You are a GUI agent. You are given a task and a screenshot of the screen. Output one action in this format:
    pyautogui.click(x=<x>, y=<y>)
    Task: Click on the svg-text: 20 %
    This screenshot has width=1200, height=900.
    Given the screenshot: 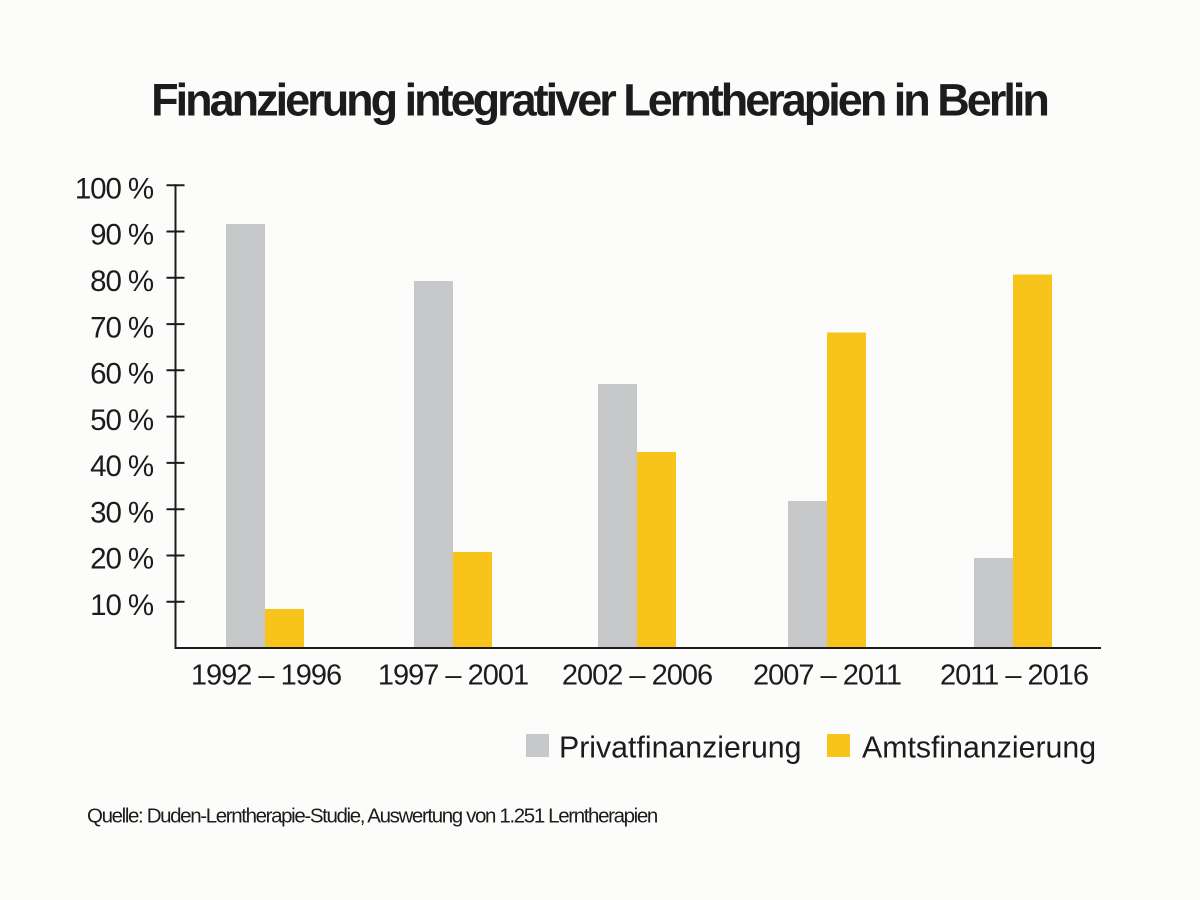 What is the action you would take?
    pyautogui.click(x=122, y=559)
    